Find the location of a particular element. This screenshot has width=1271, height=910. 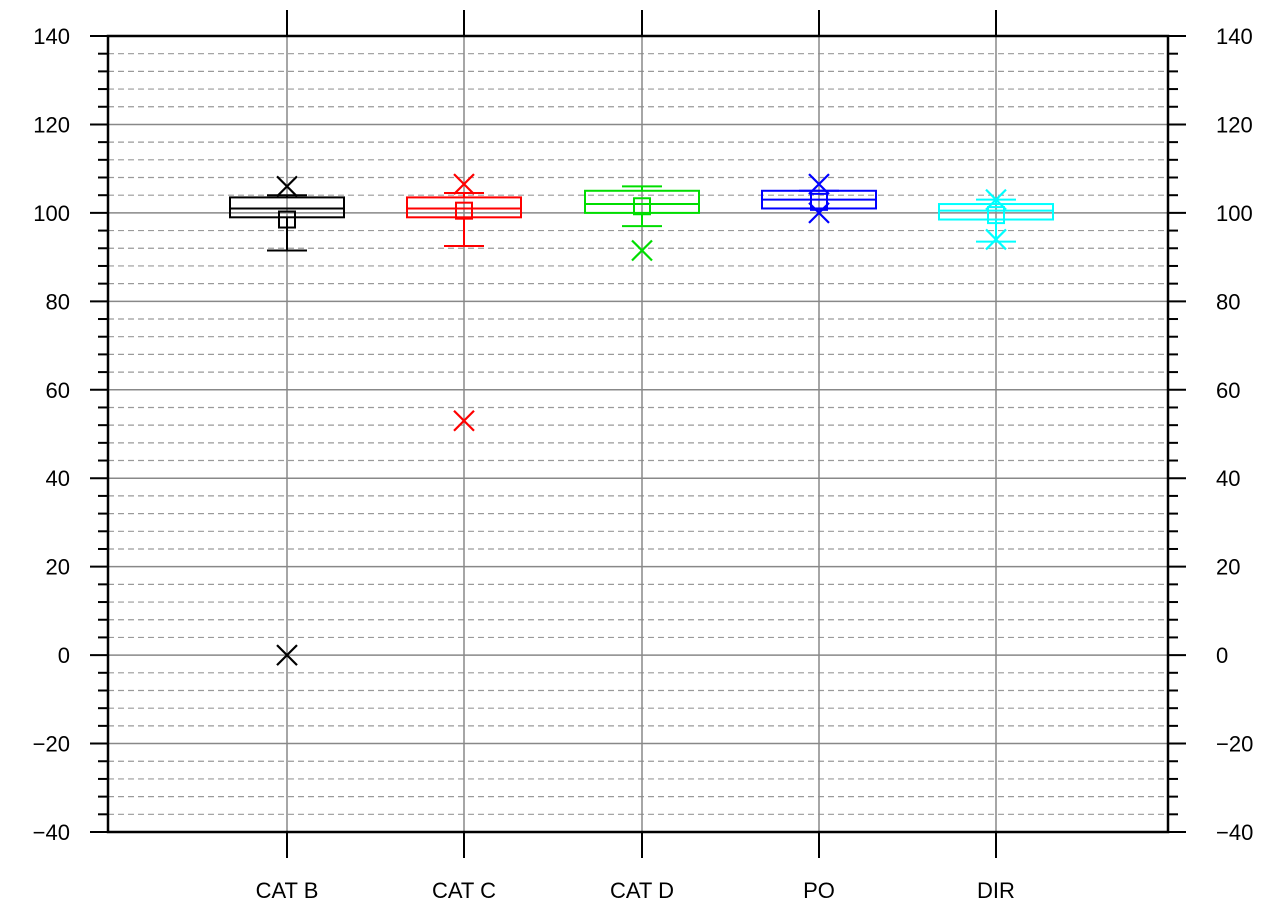

y-tick-label-left: −40 is located at coordinates (51, 832).